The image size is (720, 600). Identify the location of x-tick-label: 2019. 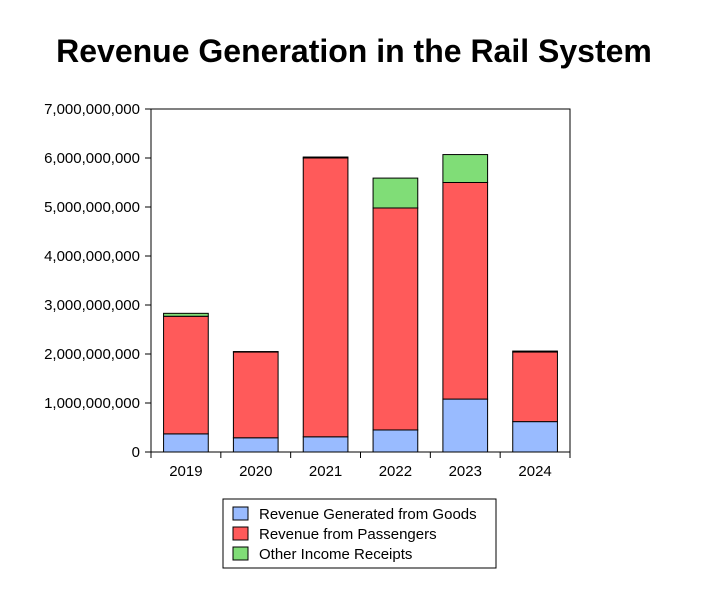
(185, 471).